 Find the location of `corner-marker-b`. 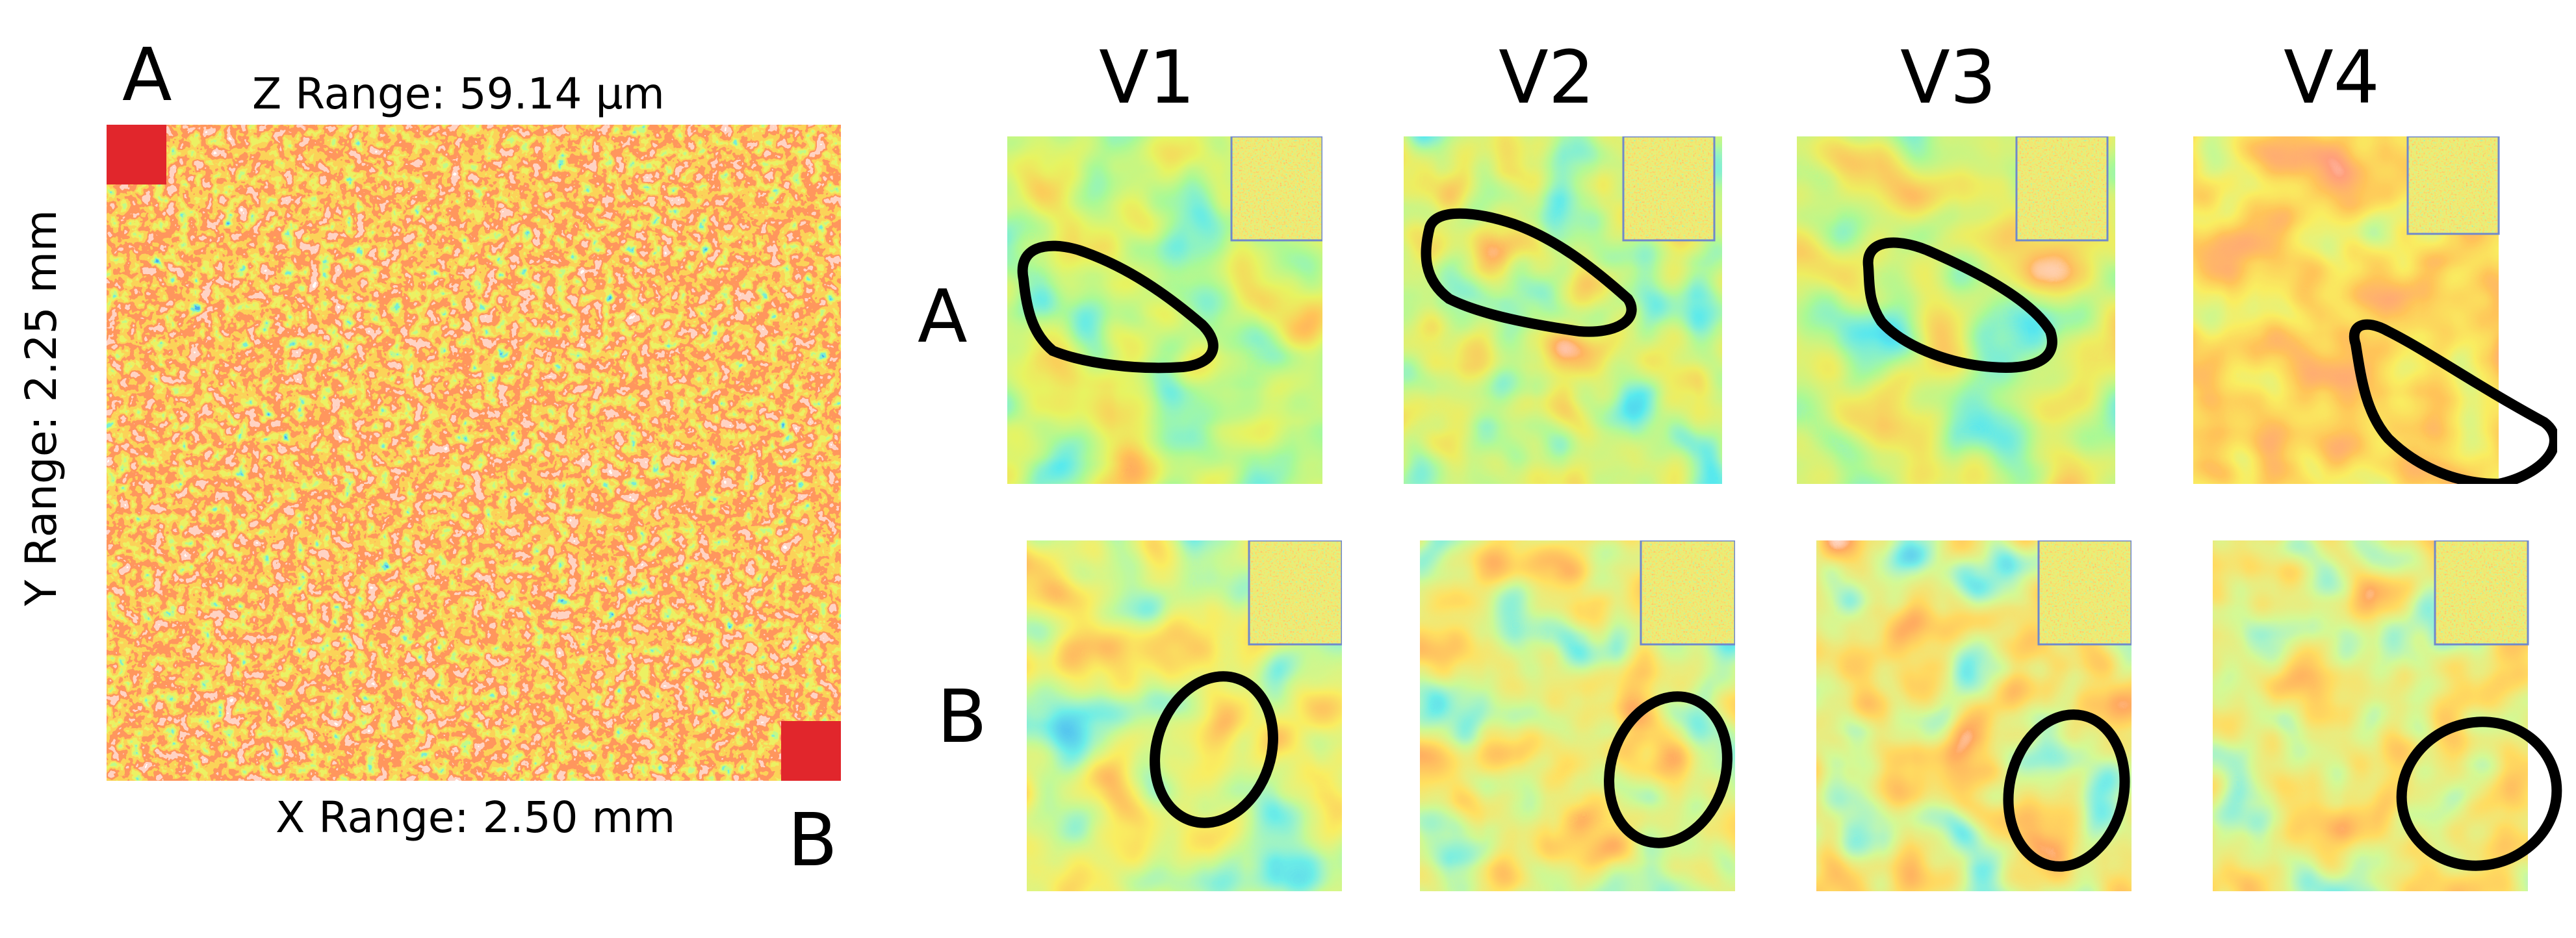

corner-marker-b is located at coordinates (811, 751).